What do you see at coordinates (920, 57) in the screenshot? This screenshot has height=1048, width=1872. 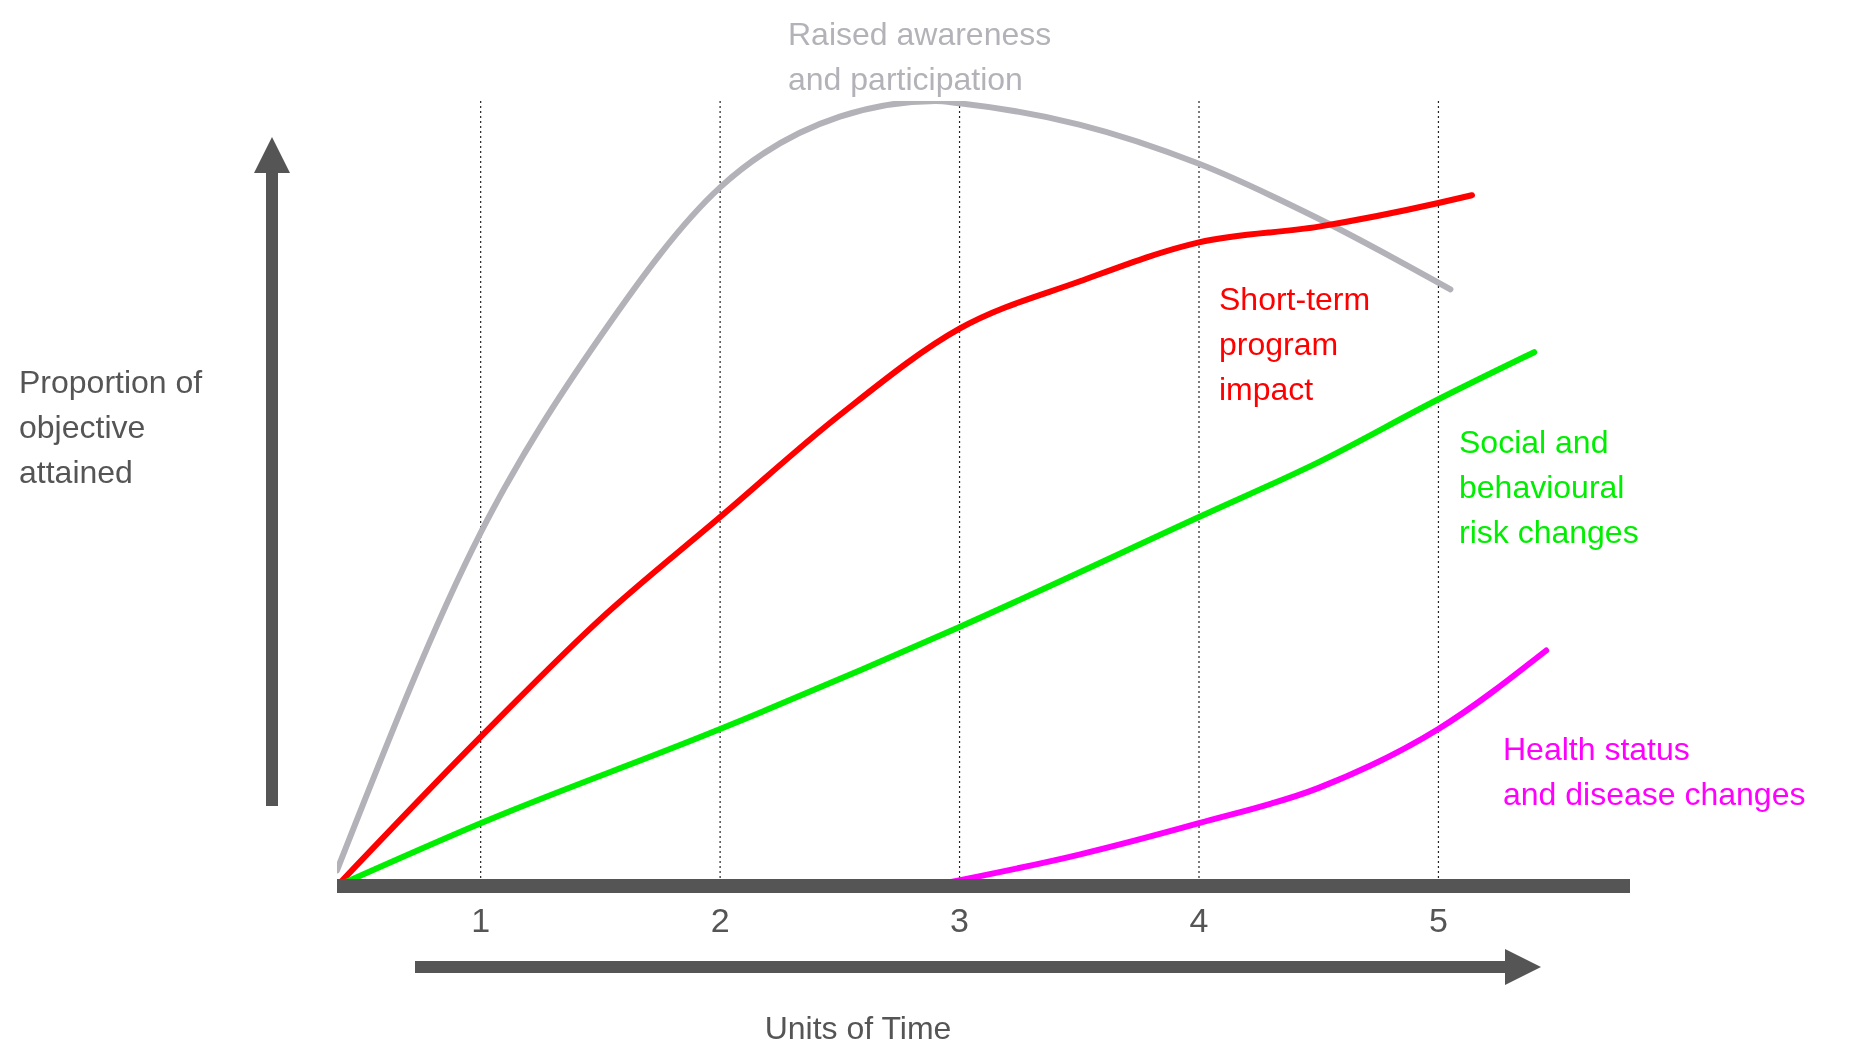 I see `series-label: Raised awareness and participation` at bounding box center [920, 57].